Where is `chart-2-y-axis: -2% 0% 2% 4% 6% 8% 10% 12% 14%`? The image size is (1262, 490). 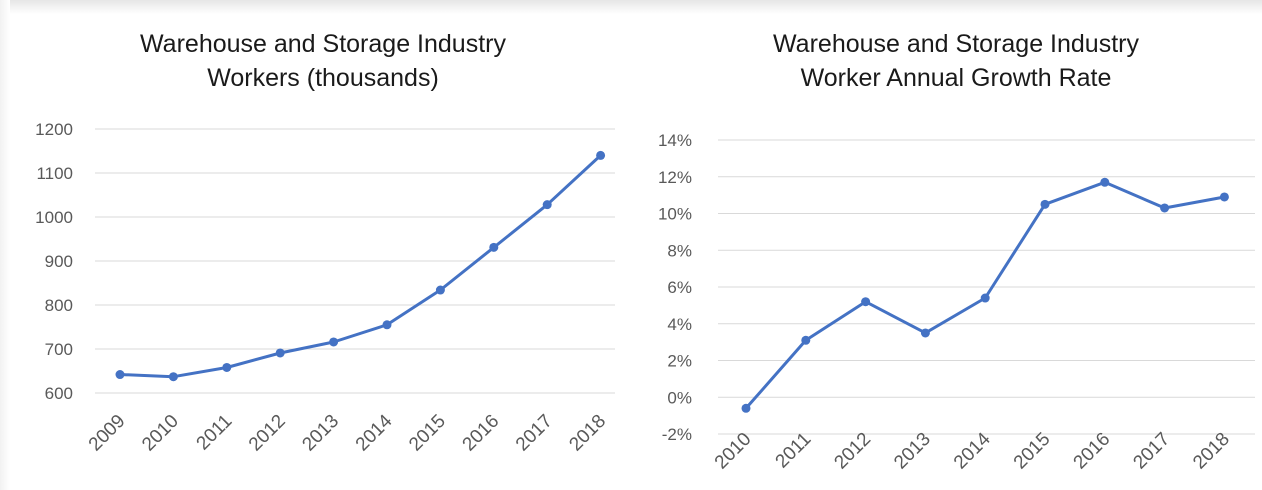
chart-2-y-axis: -2% 0% 2% 4% 6% 8% 10% 12% 14% is located at coordinates (675, 287).